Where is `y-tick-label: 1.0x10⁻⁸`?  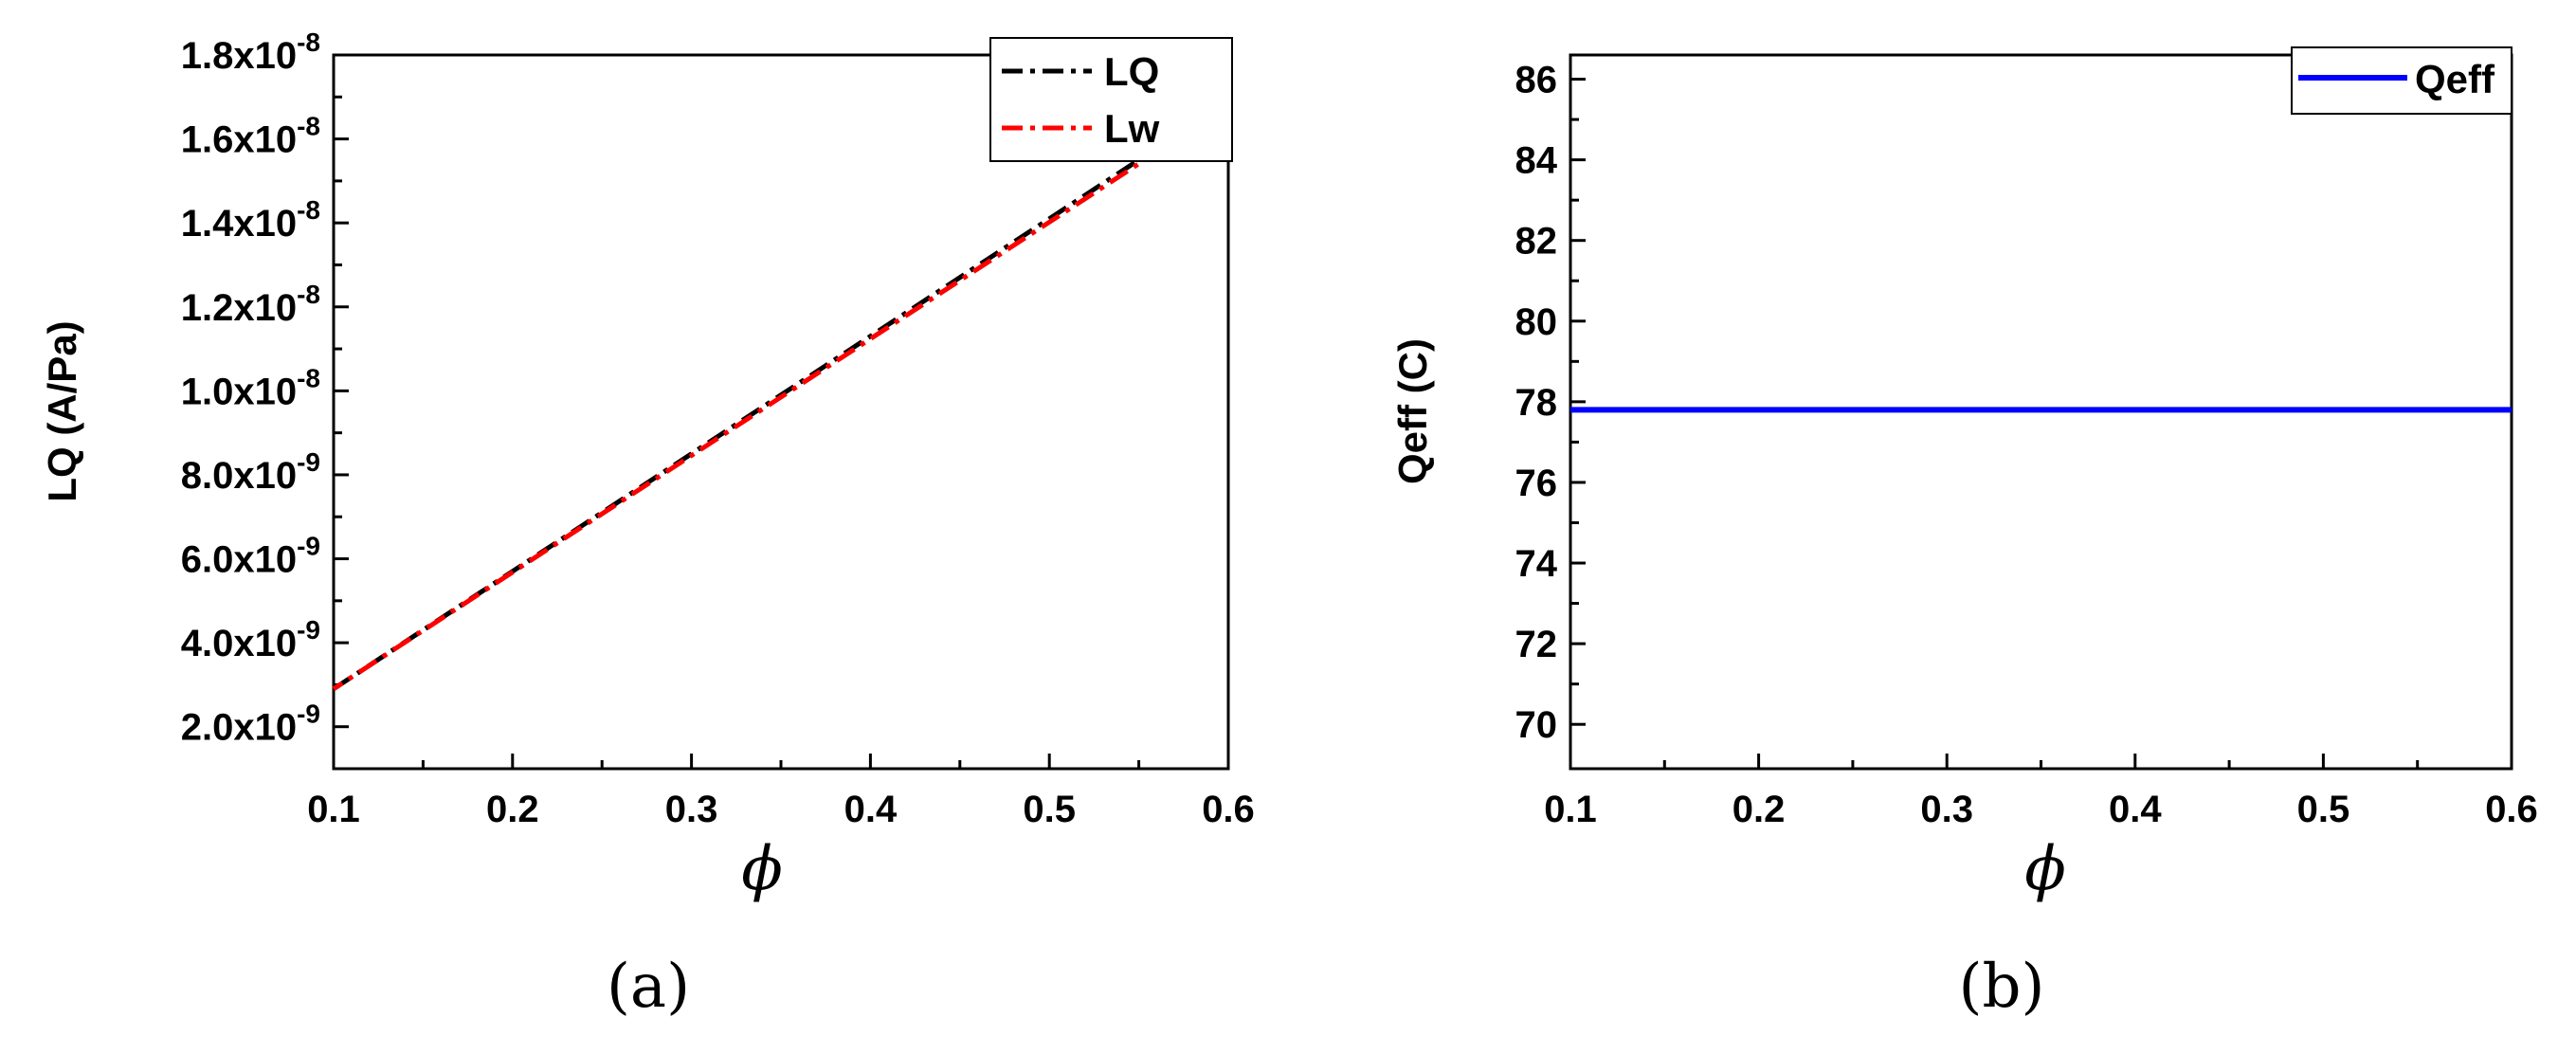
y-tick-label: 1.0x10⁻⁸ is located at coordinates (250, 387).